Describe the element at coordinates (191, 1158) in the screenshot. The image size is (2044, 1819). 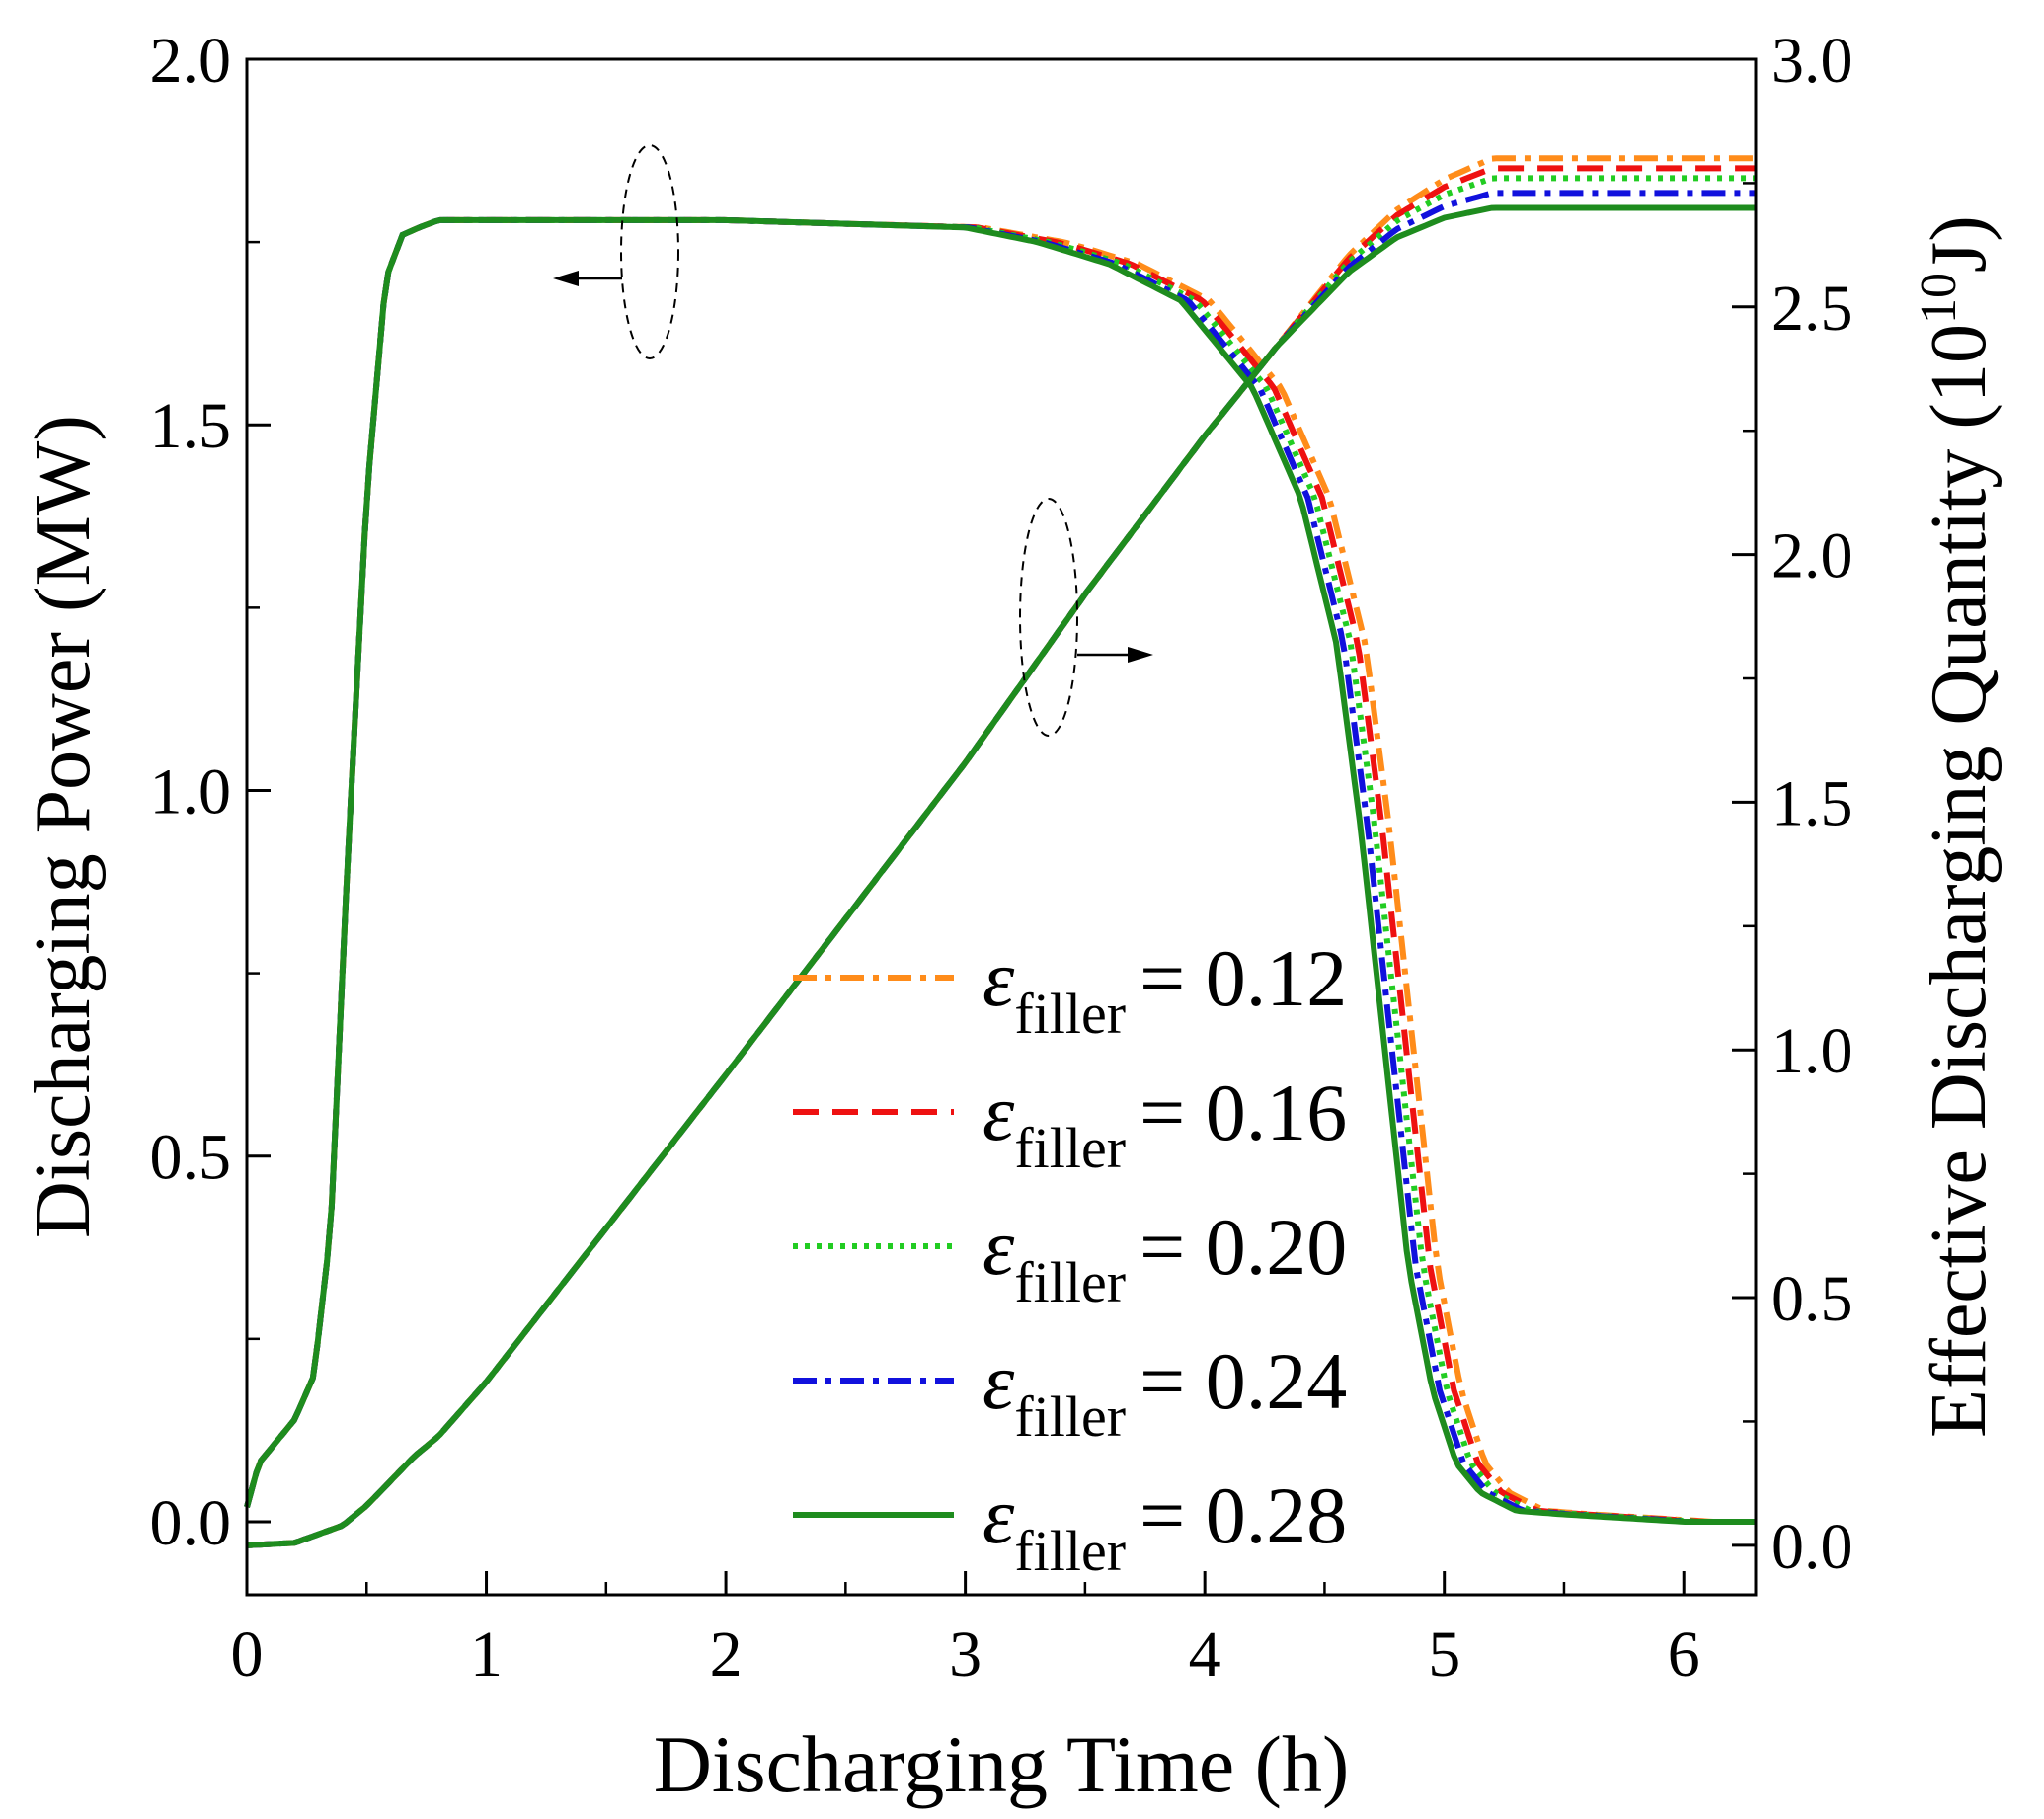
I see `y-left-tick-label: 0.5` at that location.